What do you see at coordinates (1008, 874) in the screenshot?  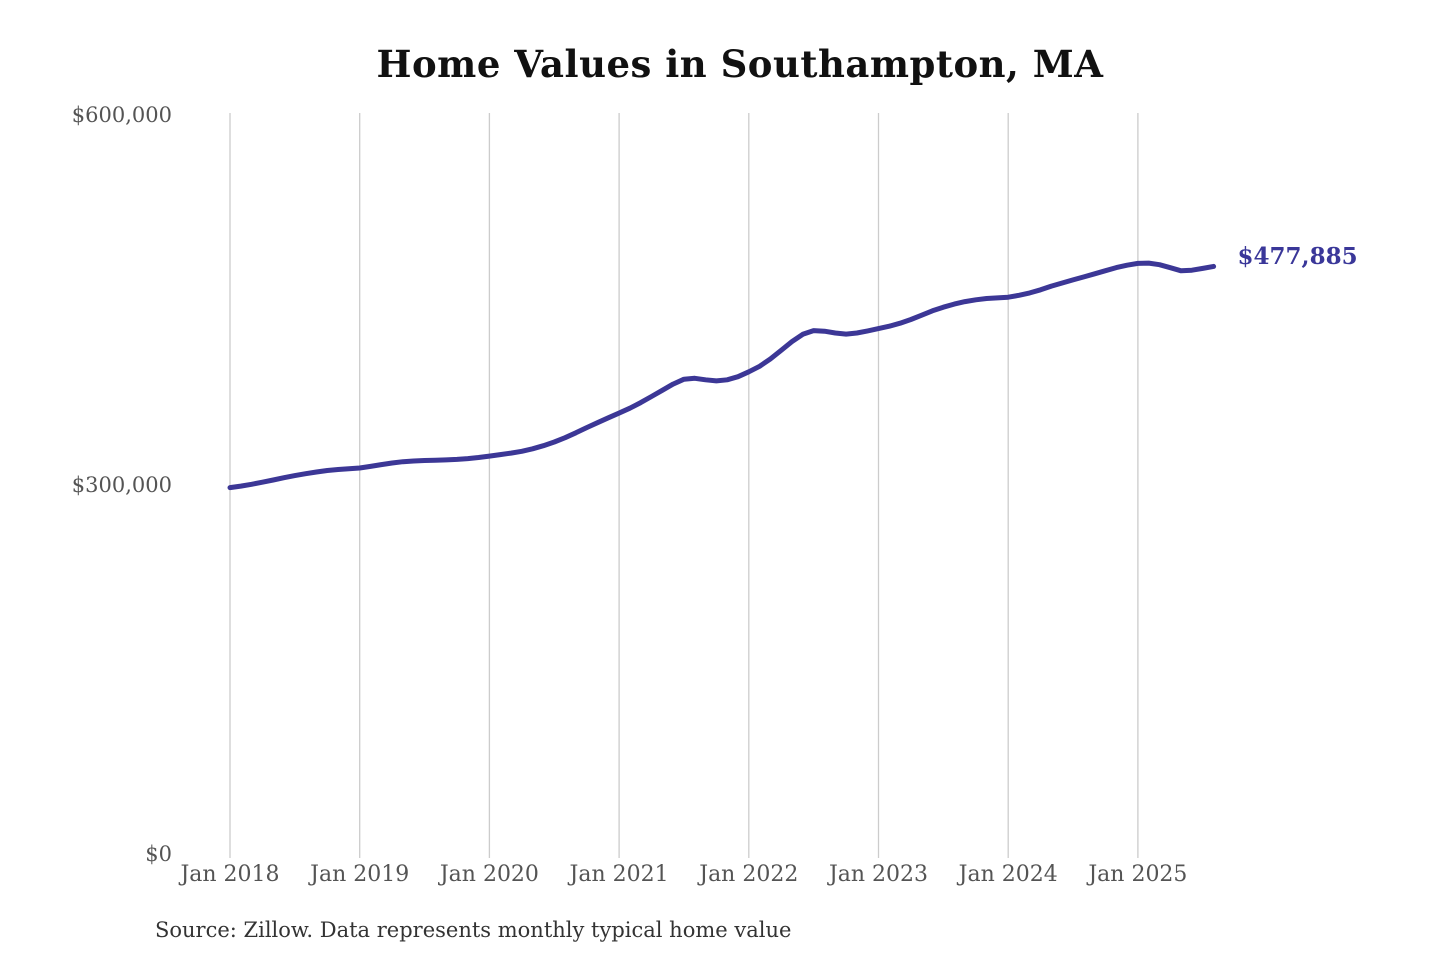 I see `x-axis-tick-label: Jan 2024` at bounding box center [1008, 874].